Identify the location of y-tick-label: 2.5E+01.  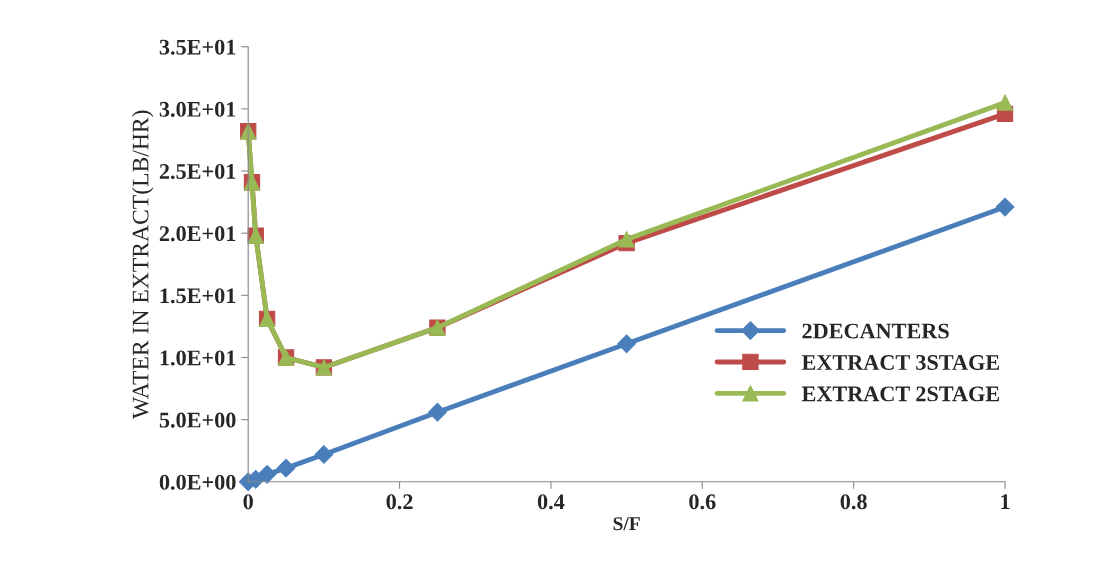
(197, 171).